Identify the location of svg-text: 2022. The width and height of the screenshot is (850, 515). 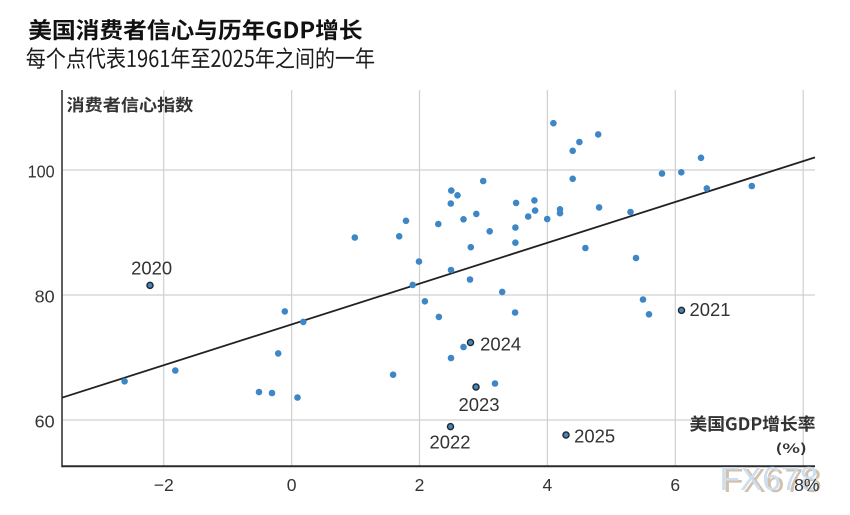
(450, 443).